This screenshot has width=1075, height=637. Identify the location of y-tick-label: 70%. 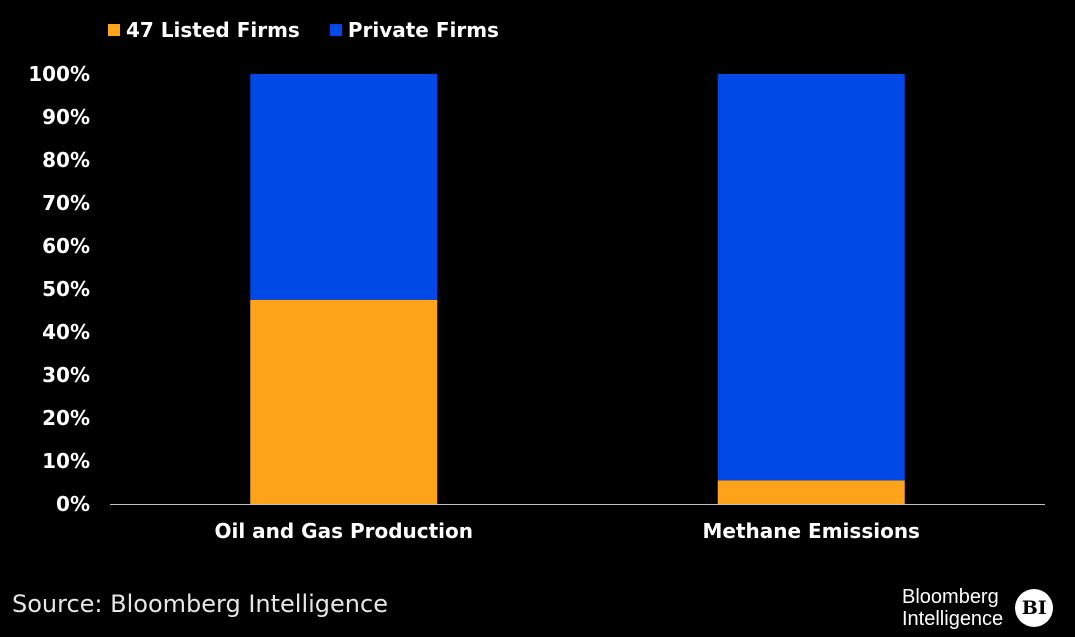
(66, 203).